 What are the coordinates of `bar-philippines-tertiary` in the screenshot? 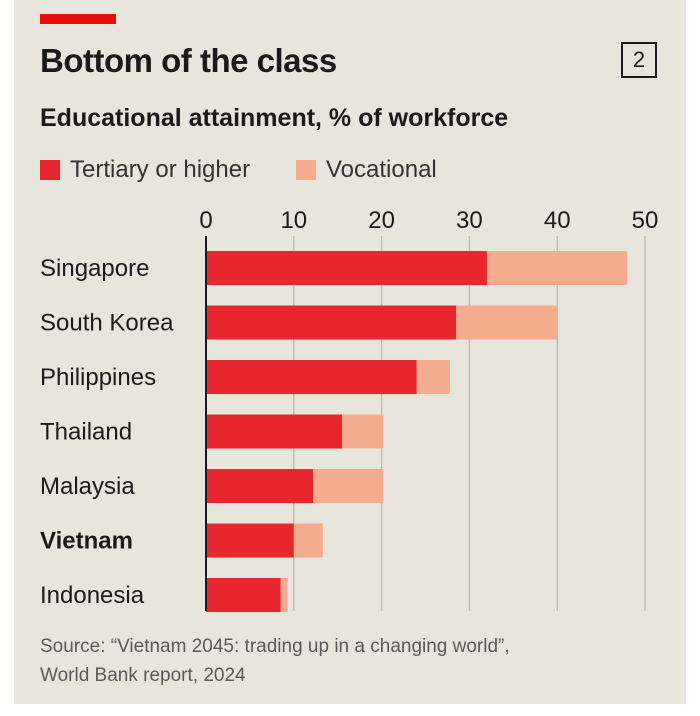 It's located at (311, 377).